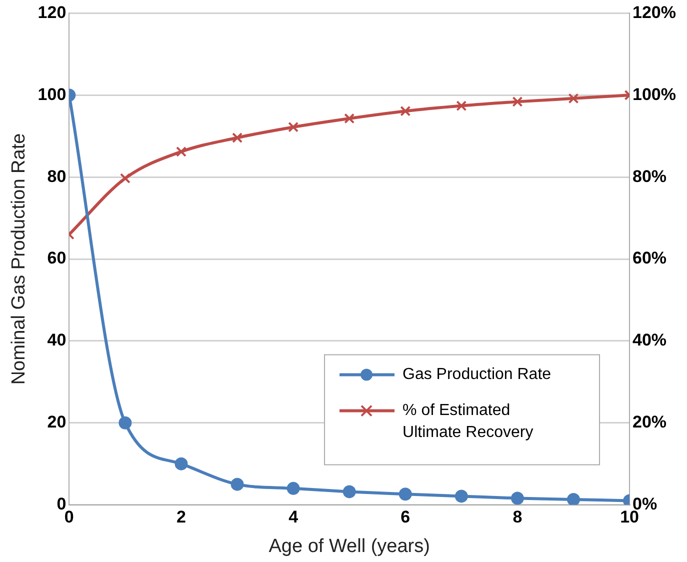  I want to click on x-tick-label: 2, so click(181, 517).